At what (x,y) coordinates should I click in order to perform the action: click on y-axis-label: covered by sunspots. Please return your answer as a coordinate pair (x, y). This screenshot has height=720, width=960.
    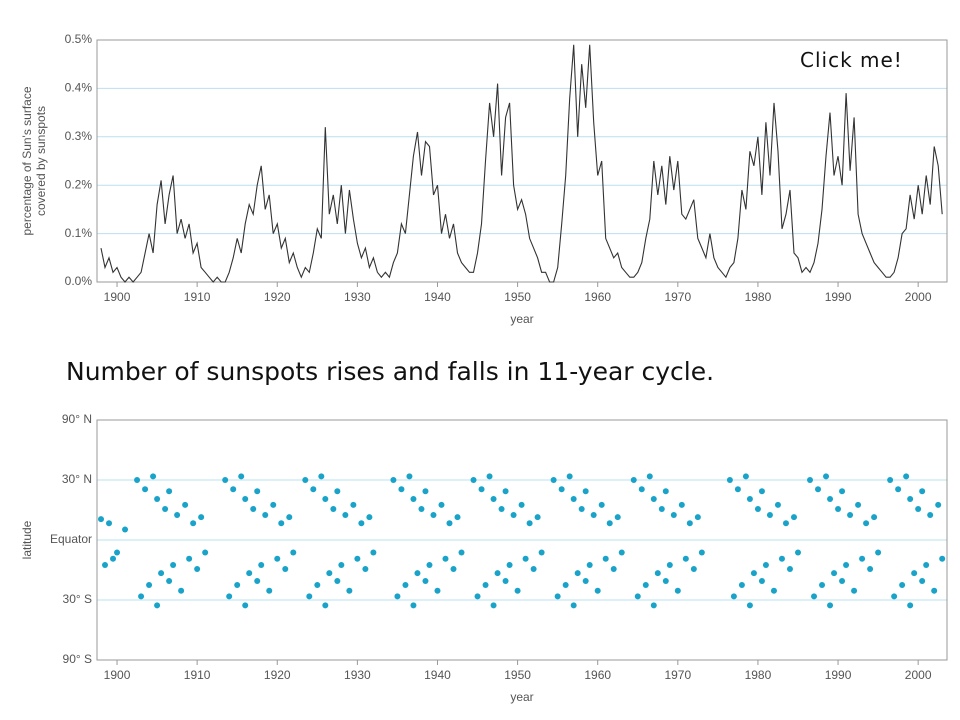
    Looking at the image, I should click on (41, 161).